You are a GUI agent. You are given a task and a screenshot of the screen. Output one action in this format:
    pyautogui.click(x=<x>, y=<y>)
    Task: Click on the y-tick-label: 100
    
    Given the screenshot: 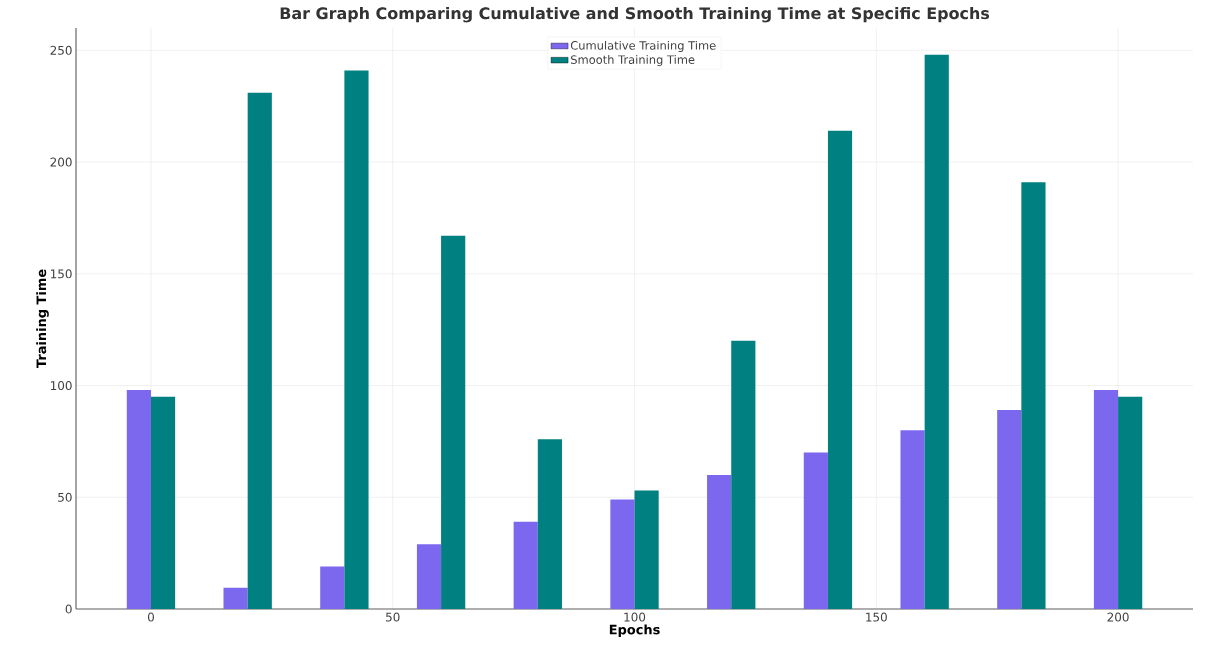 What is the action you would take?
    pyautogui.click(x=61, y=386)
    